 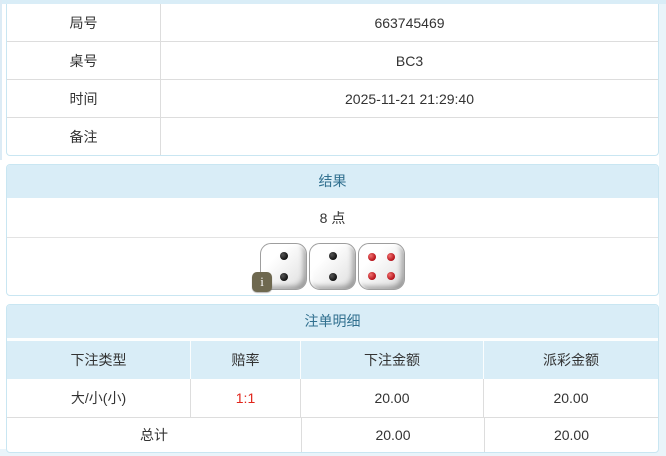 I want to click on table-row-remark: 备注, so click(x=332, y=136).